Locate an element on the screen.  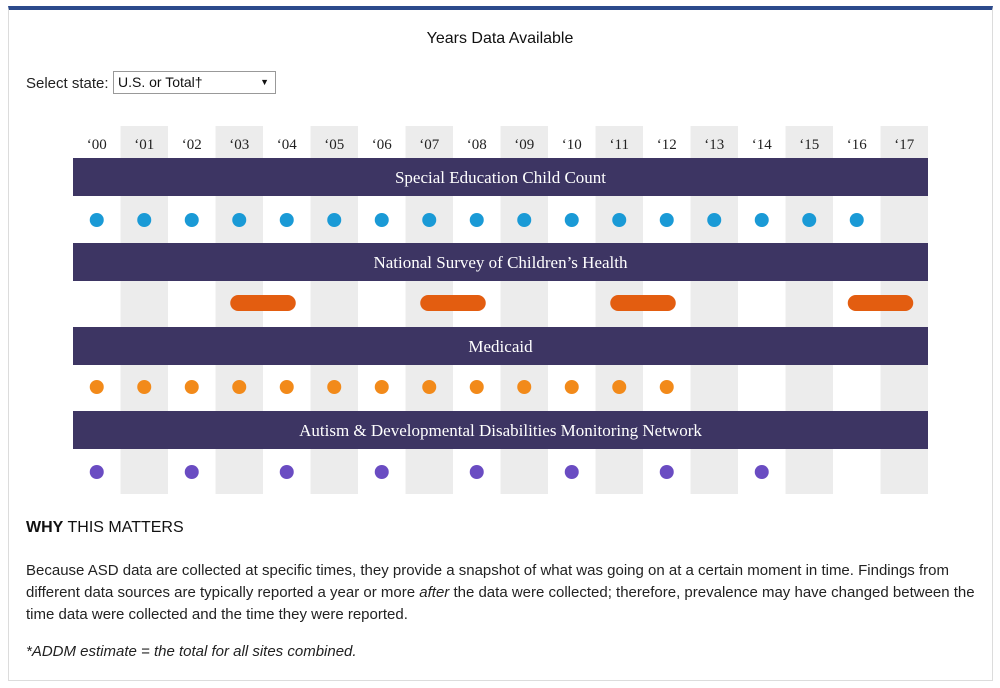
year-tick-label: ‘12 is located at coordinates (667, 145).